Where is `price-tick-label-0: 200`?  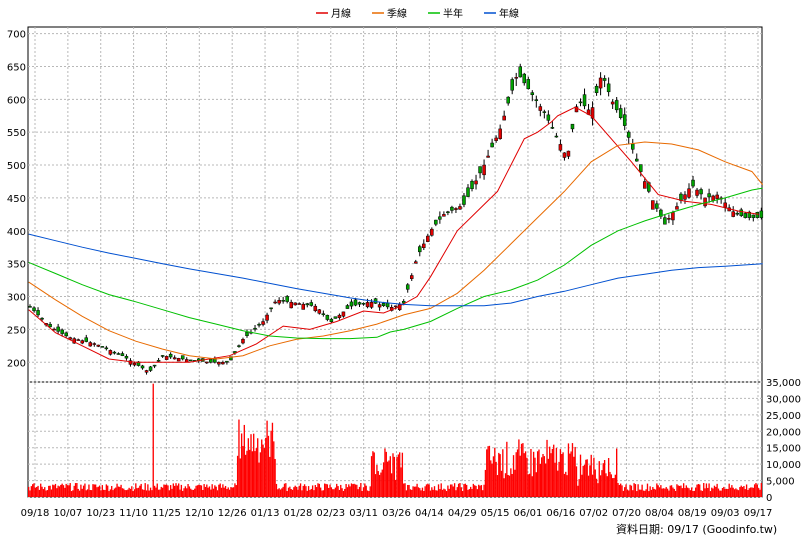
price-tick-label-0: 200 is located at coordinates (16, 363).